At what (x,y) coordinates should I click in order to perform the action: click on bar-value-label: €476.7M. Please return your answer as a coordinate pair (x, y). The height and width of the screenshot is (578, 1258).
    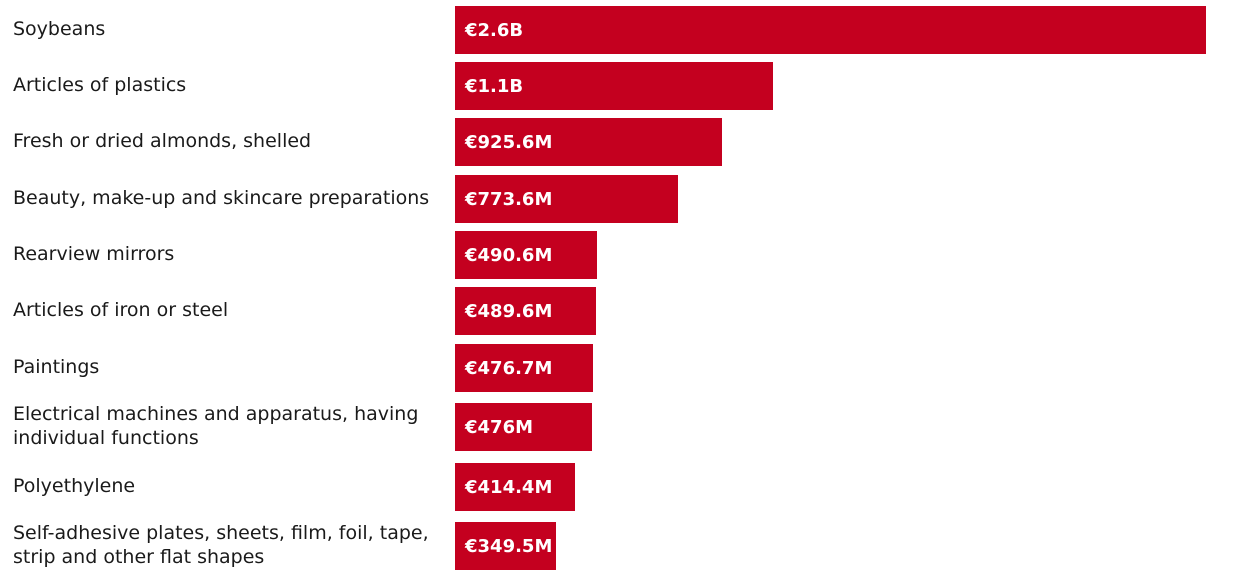
    Looking at the image, I should click on (509, 368).